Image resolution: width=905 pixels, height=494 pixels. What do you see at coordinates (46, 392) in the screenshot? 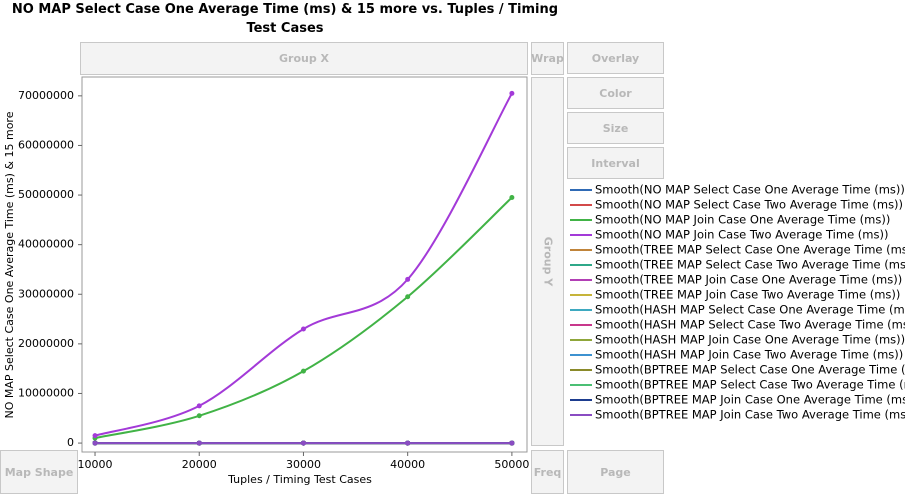
I see `y-tick-label: 10000000` at bounding box center [46, 392].